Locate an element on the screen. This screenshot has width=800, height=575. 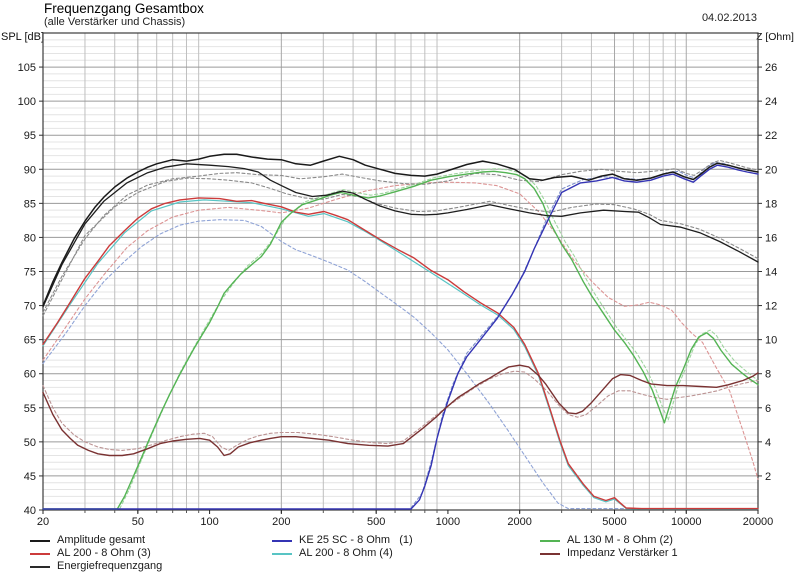
legend-item: AL 200 - 8 Ohm (3) is located at coordinates (96, 553).